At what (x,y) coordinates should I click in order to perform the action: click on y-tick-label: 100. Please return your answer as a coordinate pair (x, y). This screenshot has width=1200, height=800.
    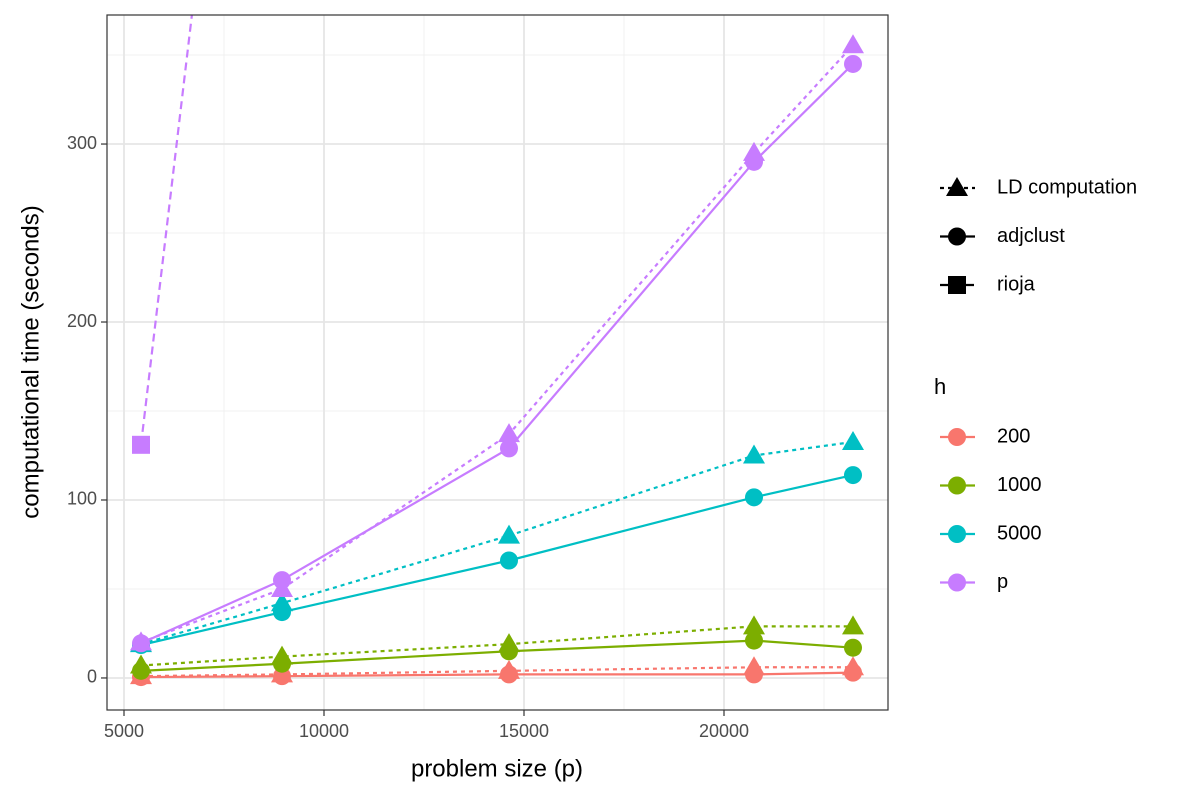
    Looking at the image, I should click on (82, 499).